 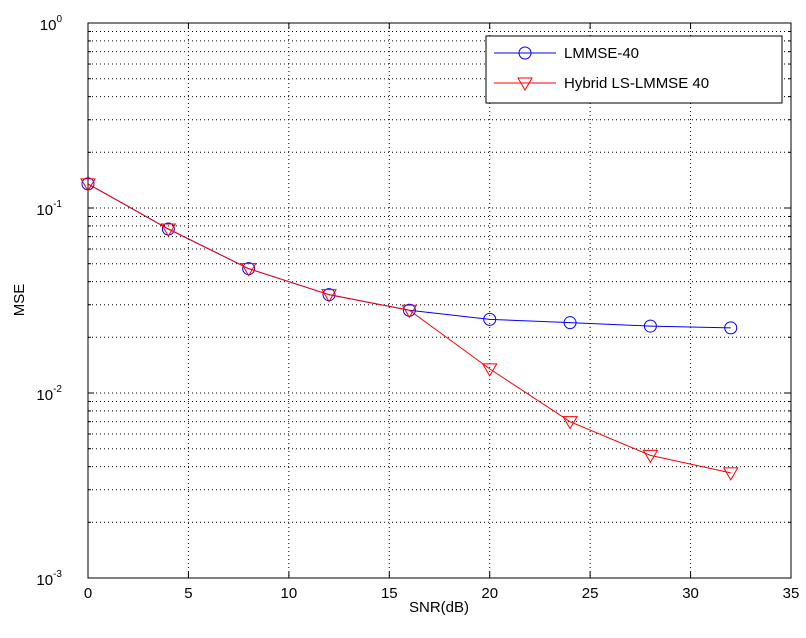 I want to click on legend: LMMSE-40 Hybrid LS-LMMSE 40, so click(x=634, y=69).